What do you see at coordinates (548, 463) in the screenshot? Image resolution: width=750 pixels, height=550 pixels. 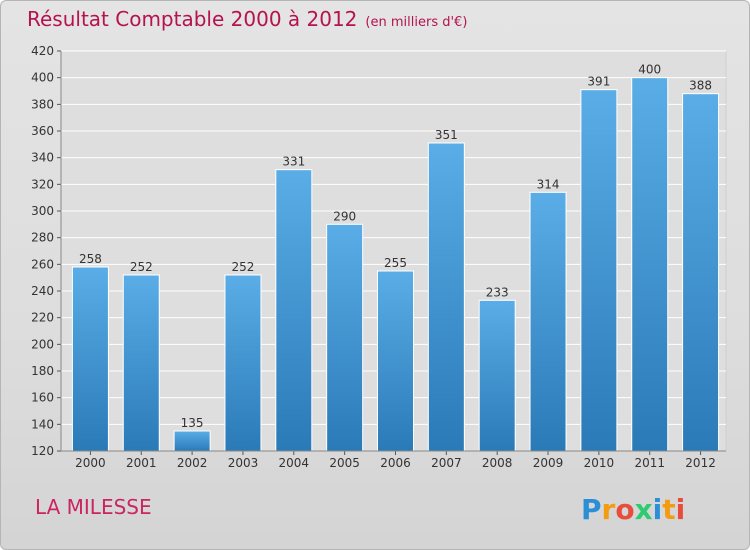 I see `x-tick-label: 2009` at bounding box center [548, 463].